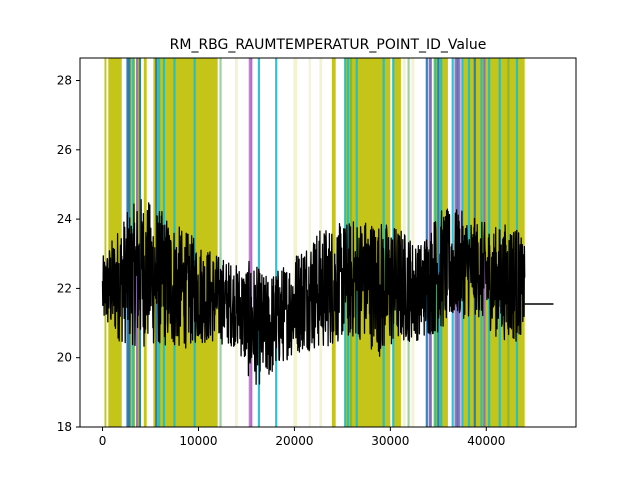  I want to click on x-tick-label: 30000, so click(390, 441).